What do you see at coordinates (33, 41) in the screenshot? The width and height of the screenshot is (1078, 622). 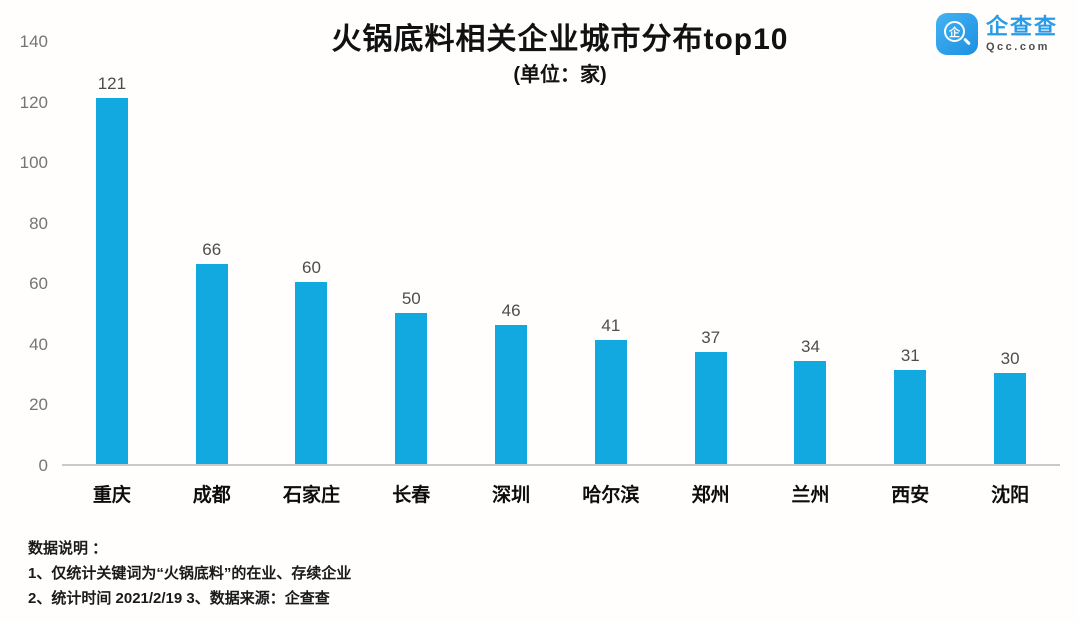 I see `y-tick-label: 140` at bounding box center [33, 41].